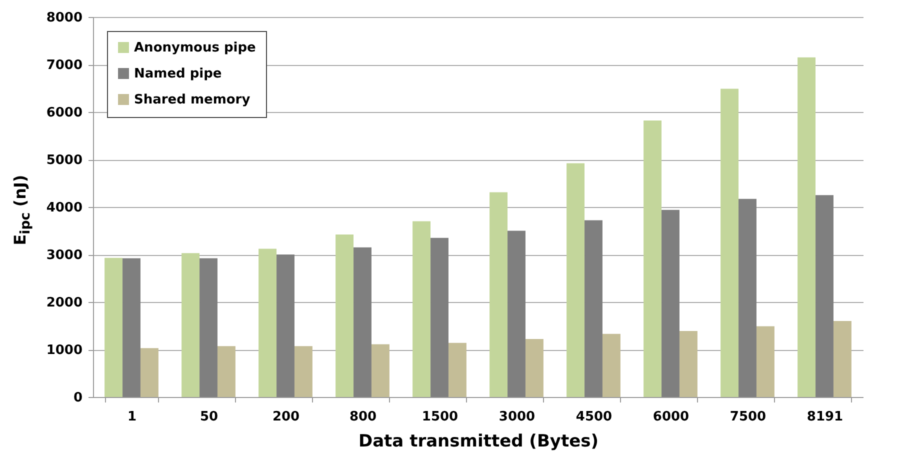 Image resolution: width=912 pixels, height=474 pixels. I want to click on x-tick-label: 1500, so click(440, 417).